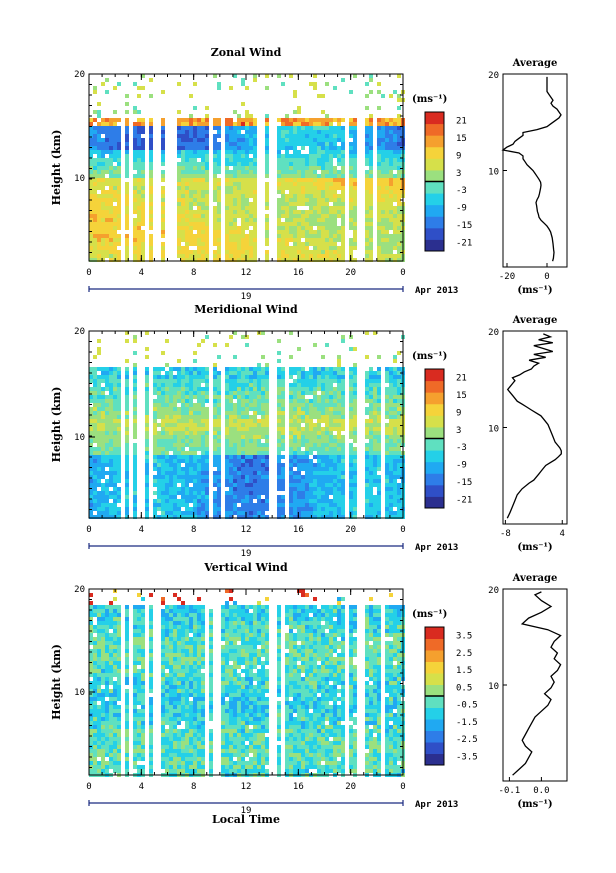  What do you see at coordinates (493, 430) in the screenshot?
I see `average-y-tick: 10` at bounding box center [493, 430].